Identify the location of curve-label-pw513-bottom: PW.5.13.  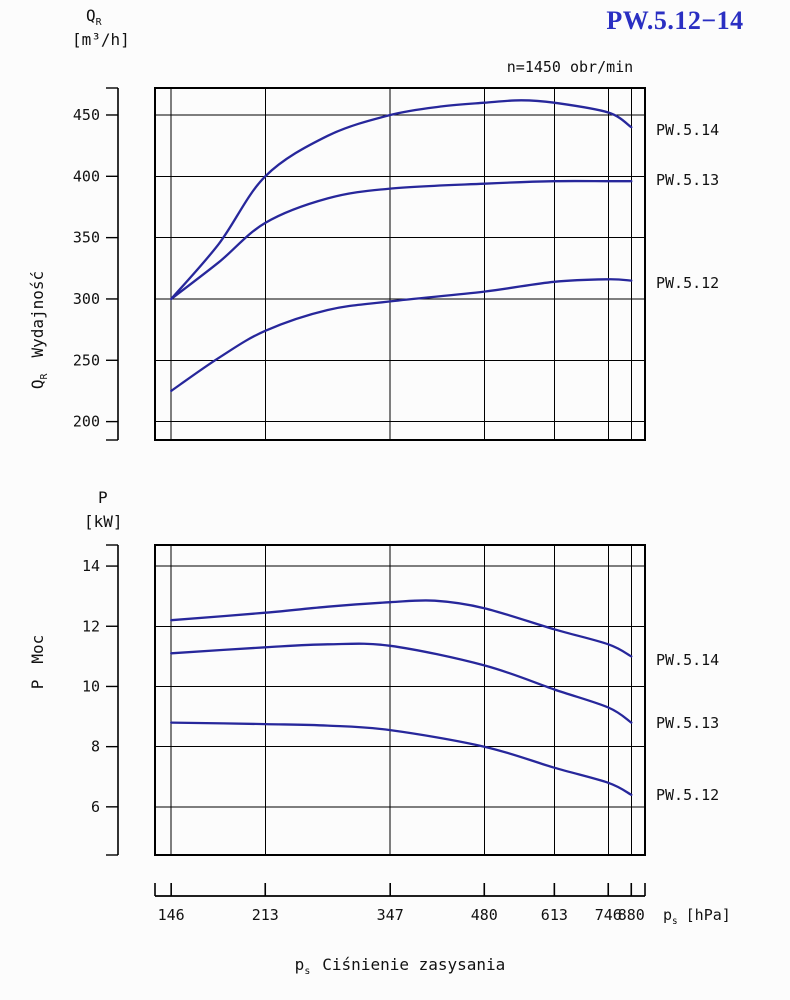
(688, 723).